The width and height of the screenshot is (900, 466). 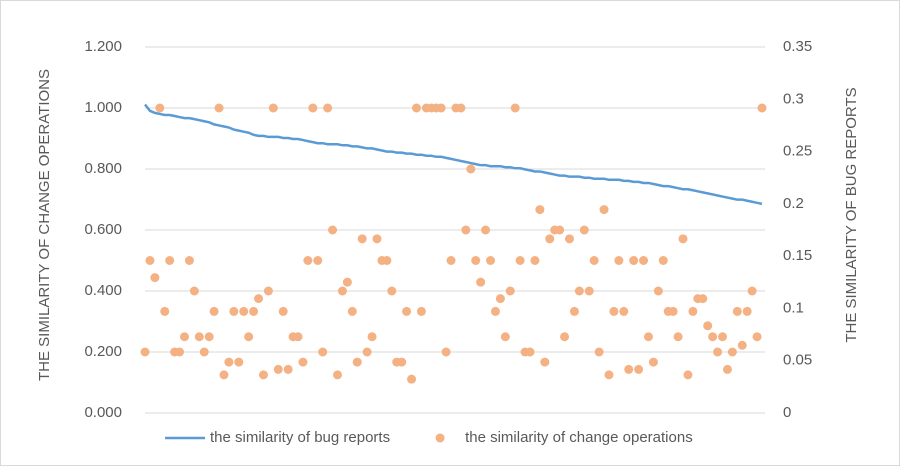 I want to click on y-tick-label: 0.000, so click(x=103, y=412).